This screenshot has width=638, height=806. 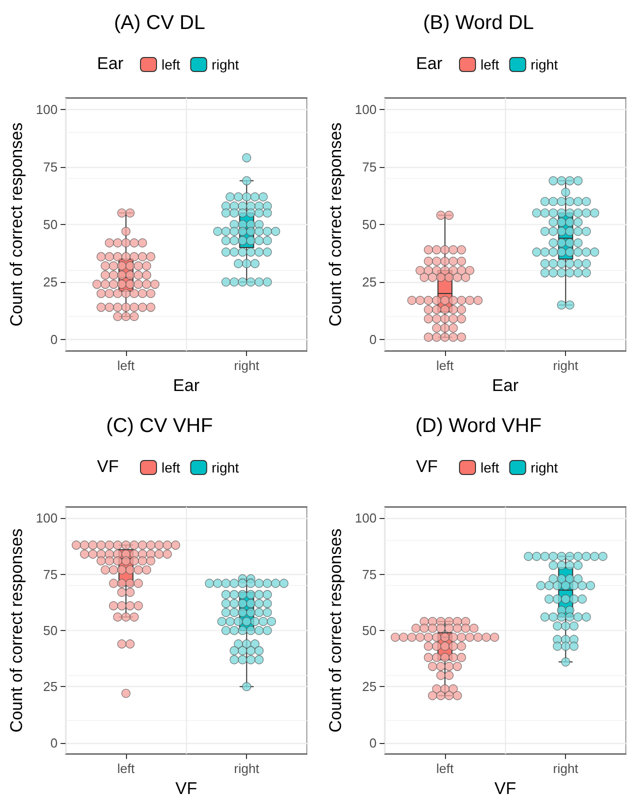 I want to click on chart-title: (B) Word DL, so click(x=478, y=23).